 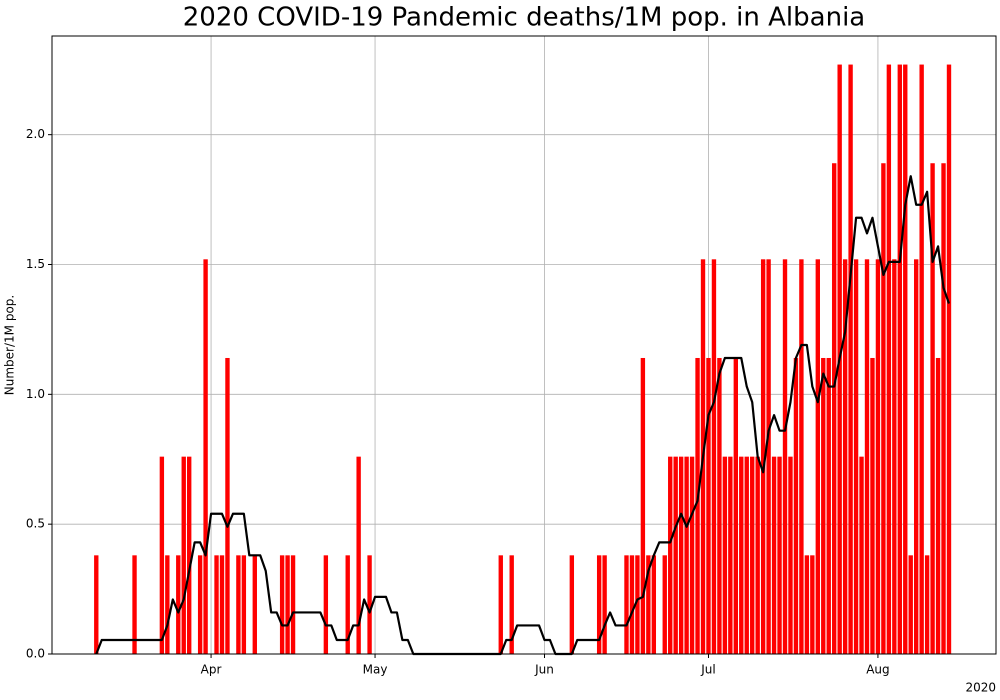 What do you see at coordinates (980, 688) in the screenshot?
I see `x-offset-label: 2020` at bounding box center [980, 688].